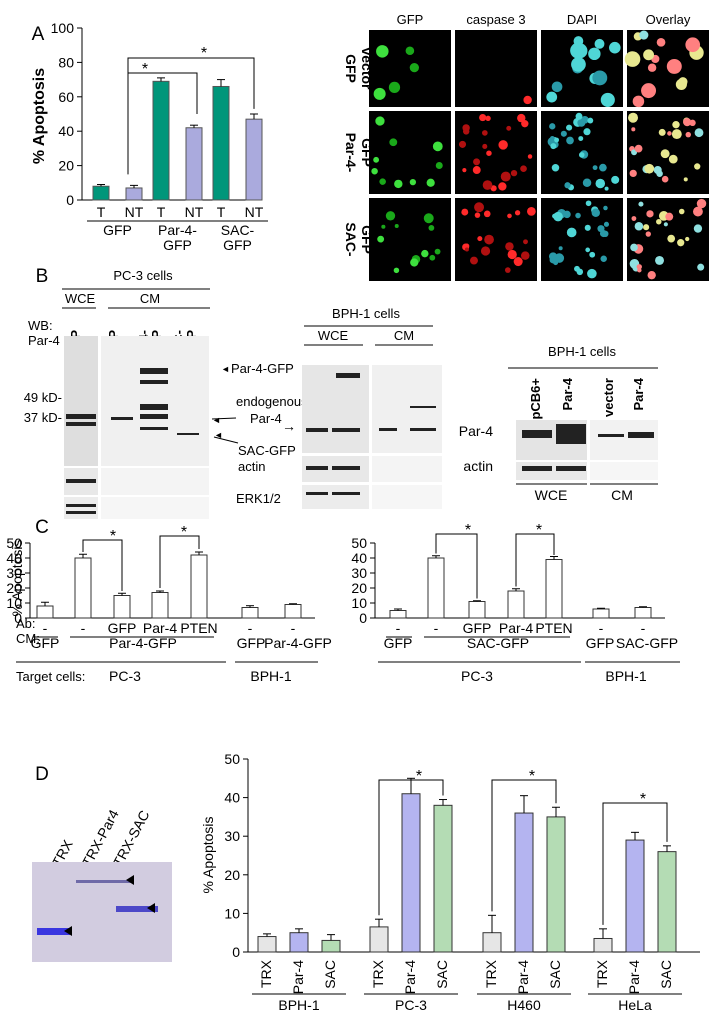 This screenshot has height=1025, width=720. What do you see at coordinates (495, 19) in the screenshot?
I see `micrograph-column-label: caspase 3` at bounding box center [495, 19].